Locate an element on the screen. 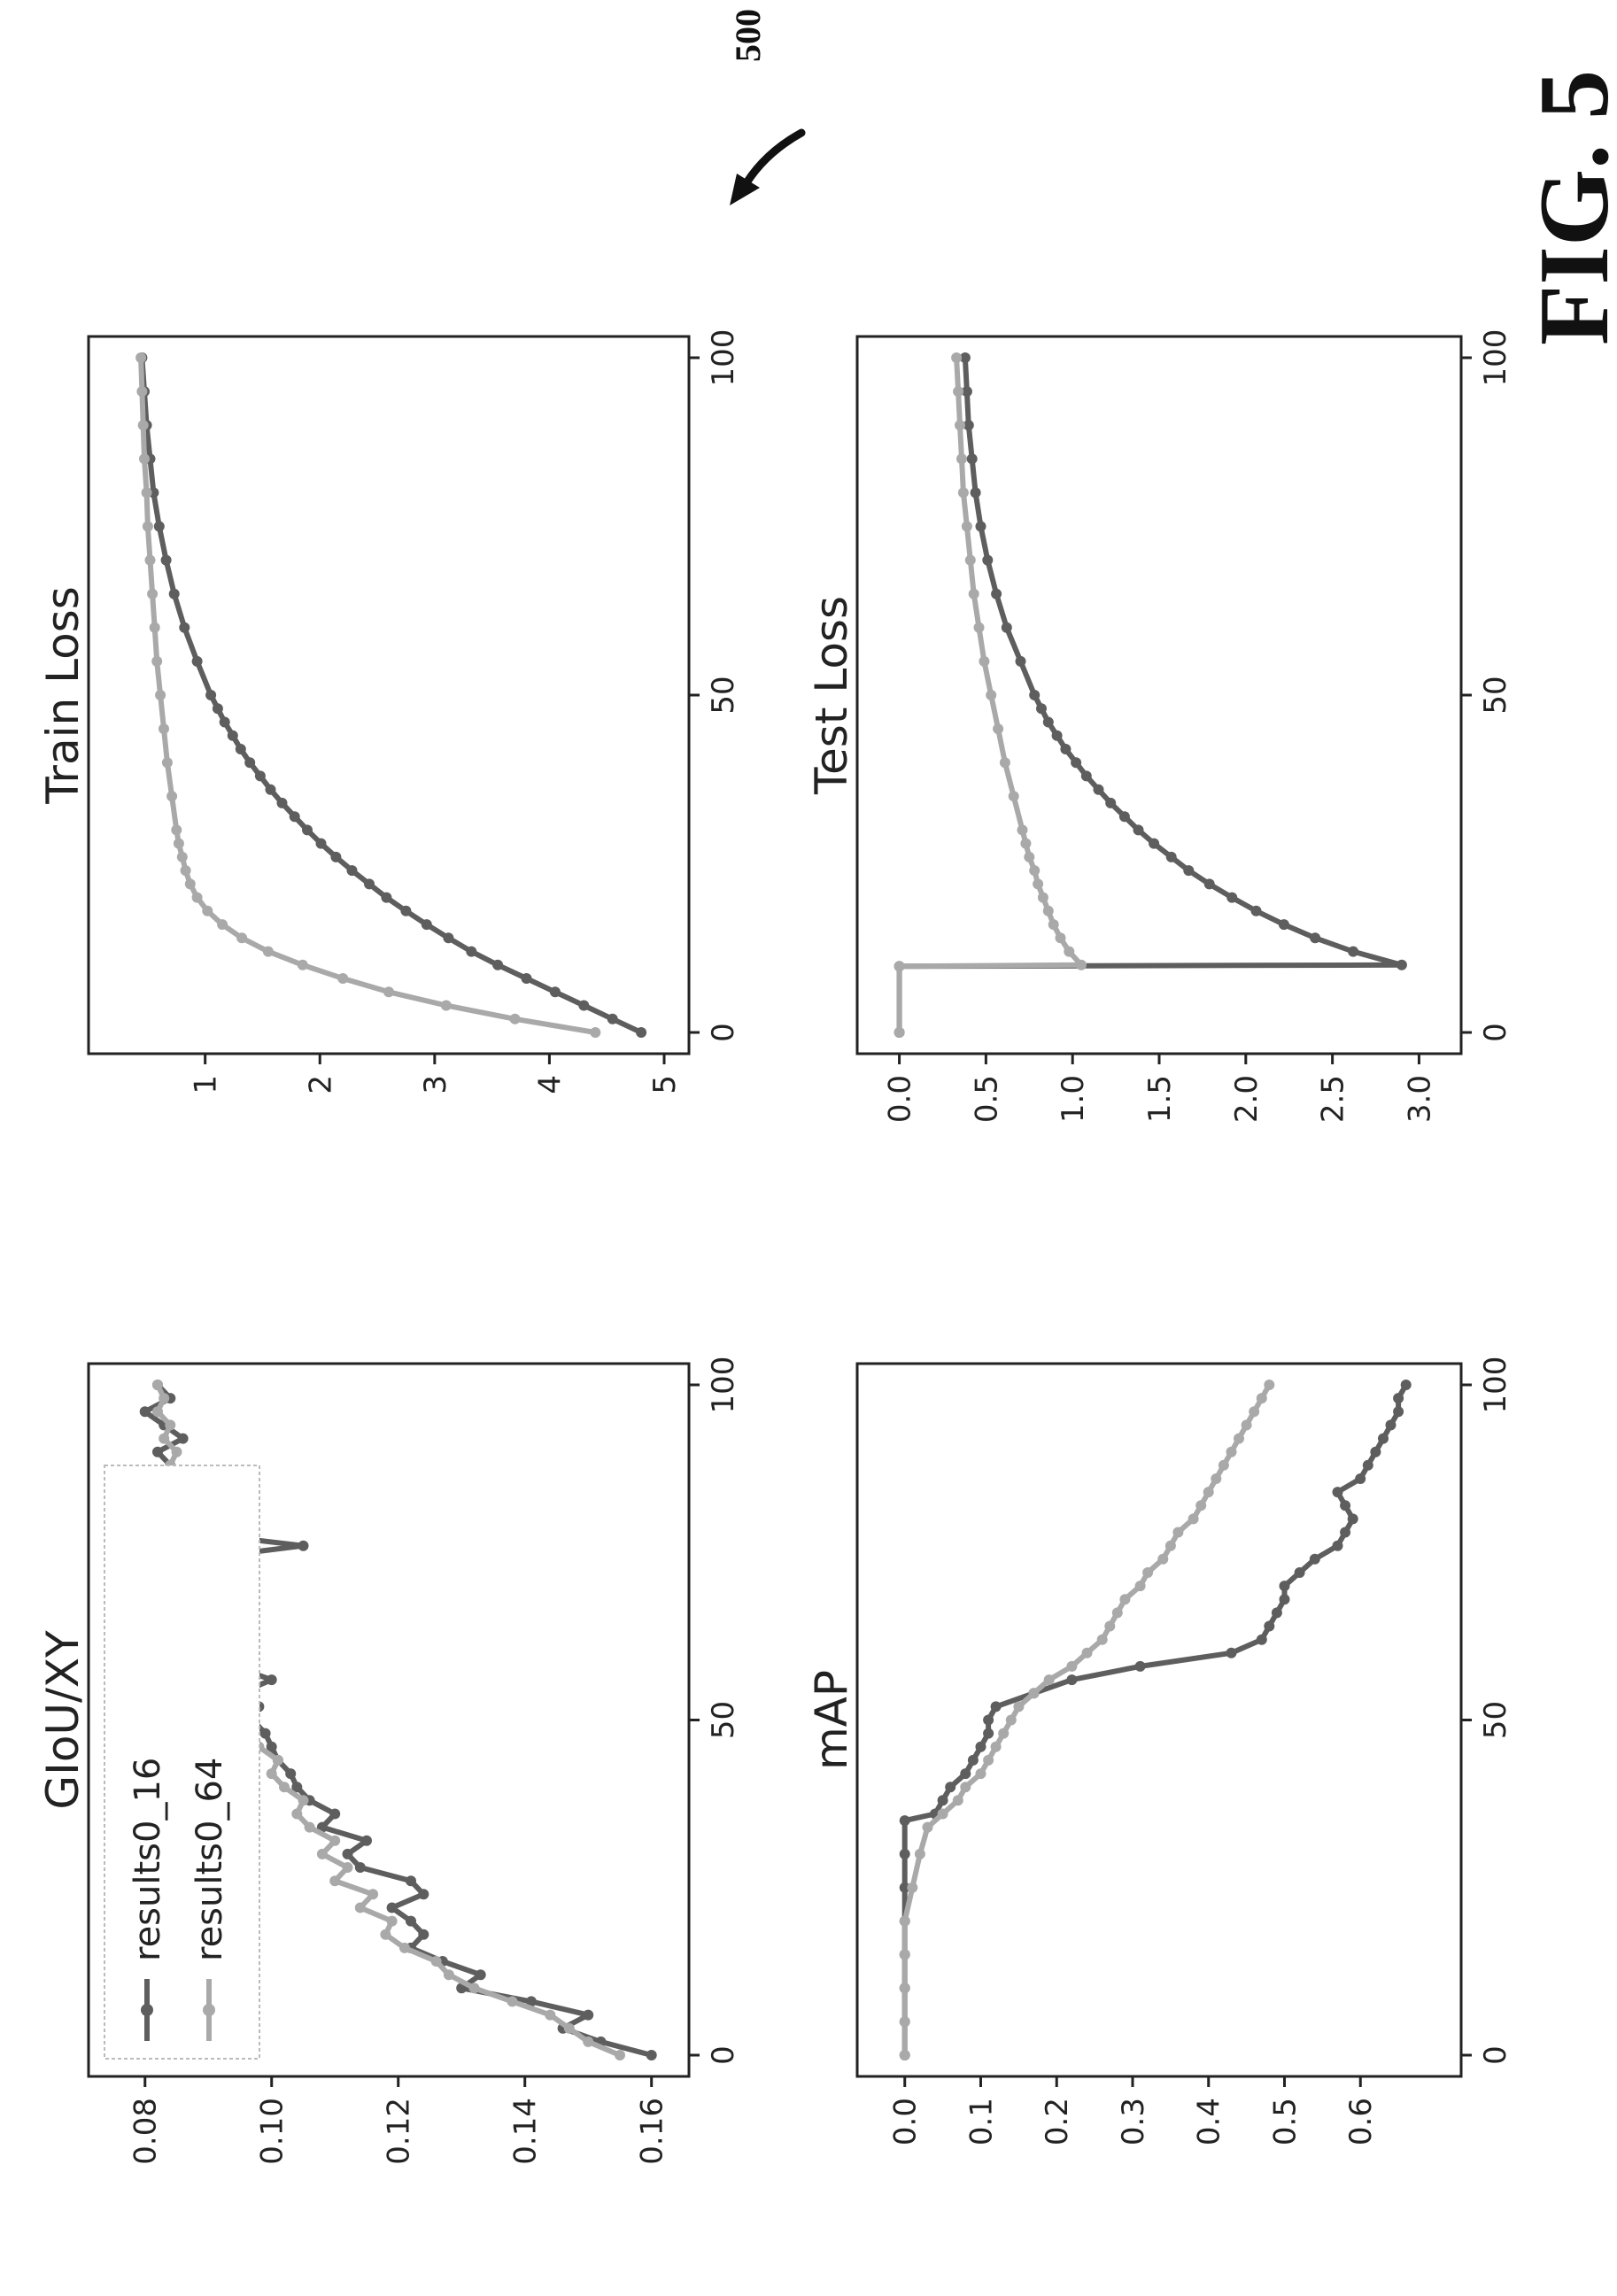 Image resolution: width=1617 pixels, height=2296 pixels. map-ytick-label: 0.0 is located at coordinates (906, 2121).